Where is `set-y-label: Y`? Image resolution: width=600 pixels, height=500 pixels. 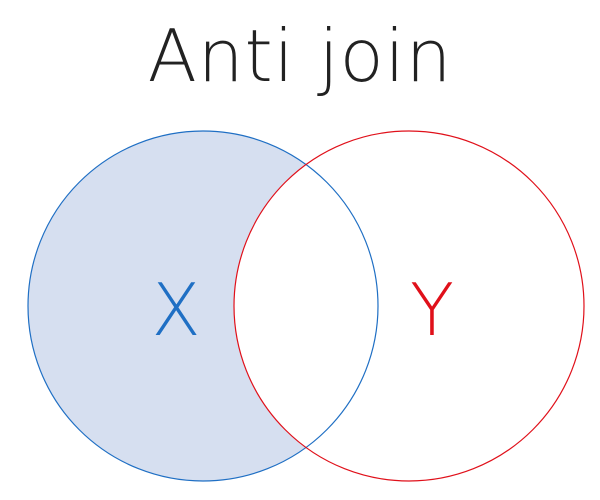
set-y-label: Y is located at coordinates (432, 310).